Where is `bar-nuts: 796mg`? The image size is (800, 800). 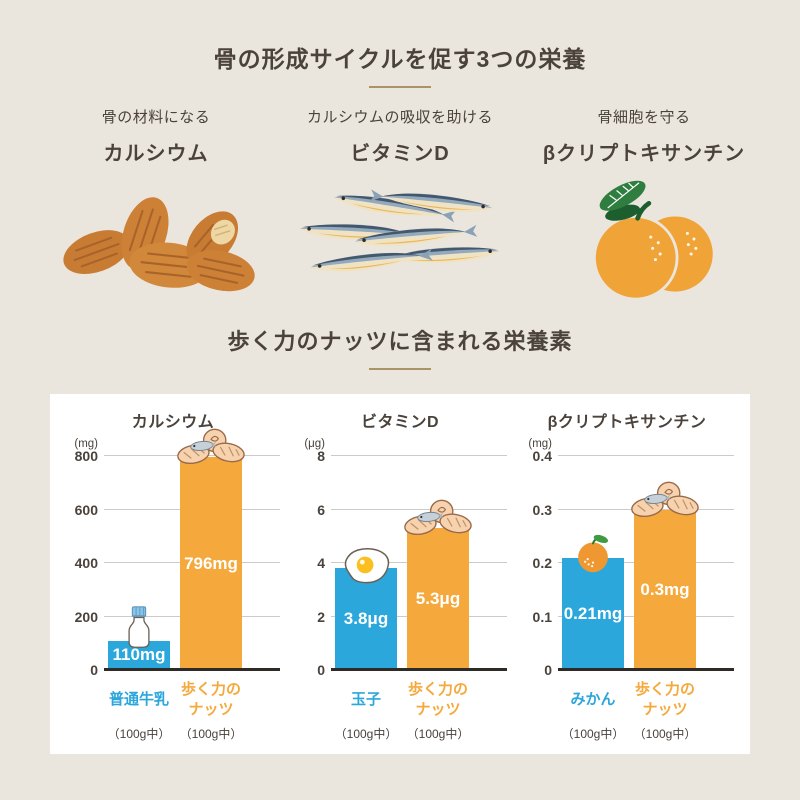 bar-nuts: 796mg is located at coordinates (211, 549).